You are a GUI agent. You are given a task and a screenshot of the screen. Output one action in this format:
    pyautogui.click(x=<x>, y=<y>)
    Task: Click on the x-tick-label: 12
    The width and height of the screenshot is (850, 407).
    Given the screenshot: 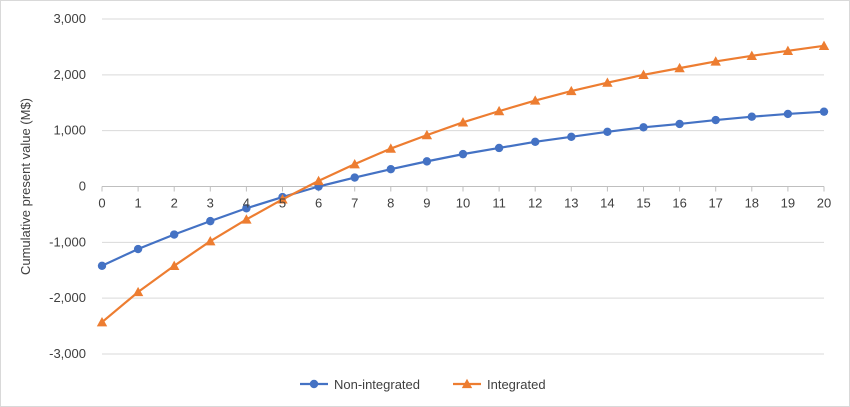 What is the action you would take?
    pyautogui.click(x=535, y=203)
    